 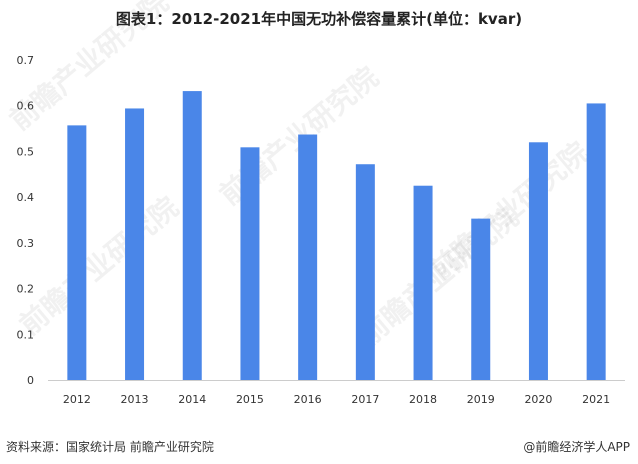 I want to click on bar-2017, so click(x=365, y=272).